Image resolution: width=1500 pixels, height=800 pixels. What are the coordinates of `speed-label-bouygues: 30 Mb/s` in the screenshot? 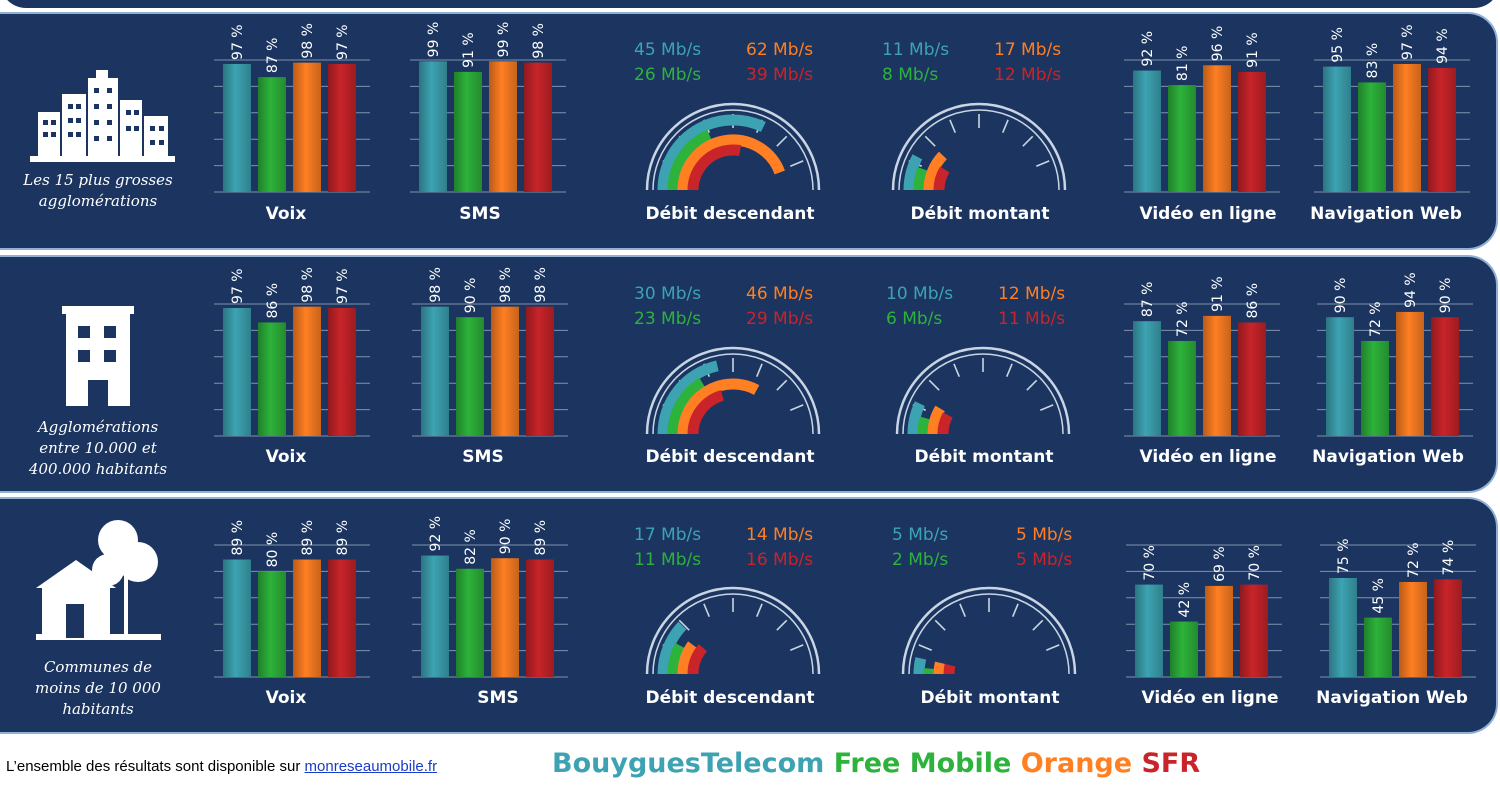 It's located at (668, 294).